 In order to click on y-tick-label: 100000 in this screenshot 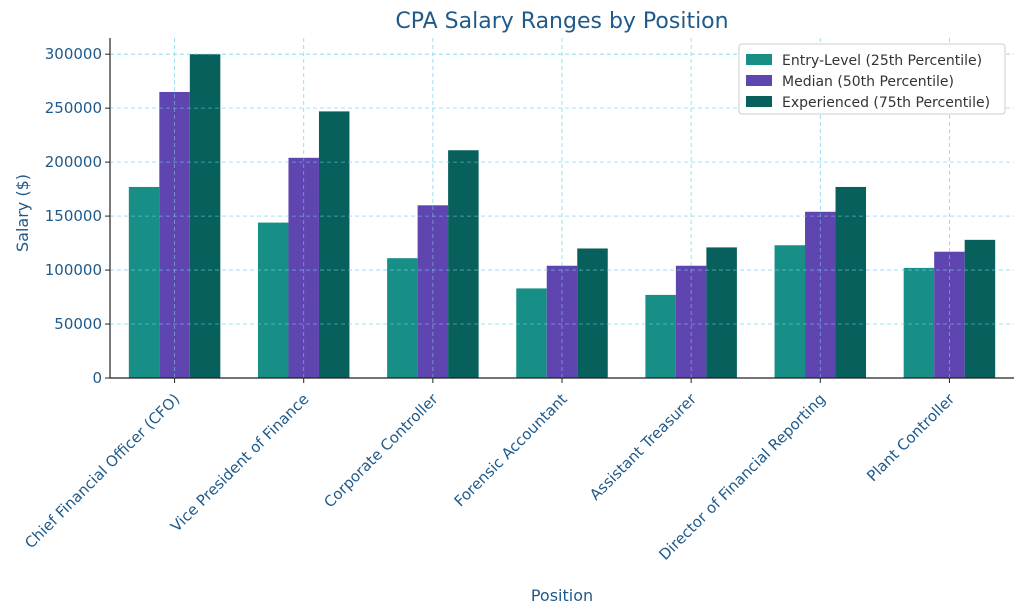, I will do `click(73, 270)`.